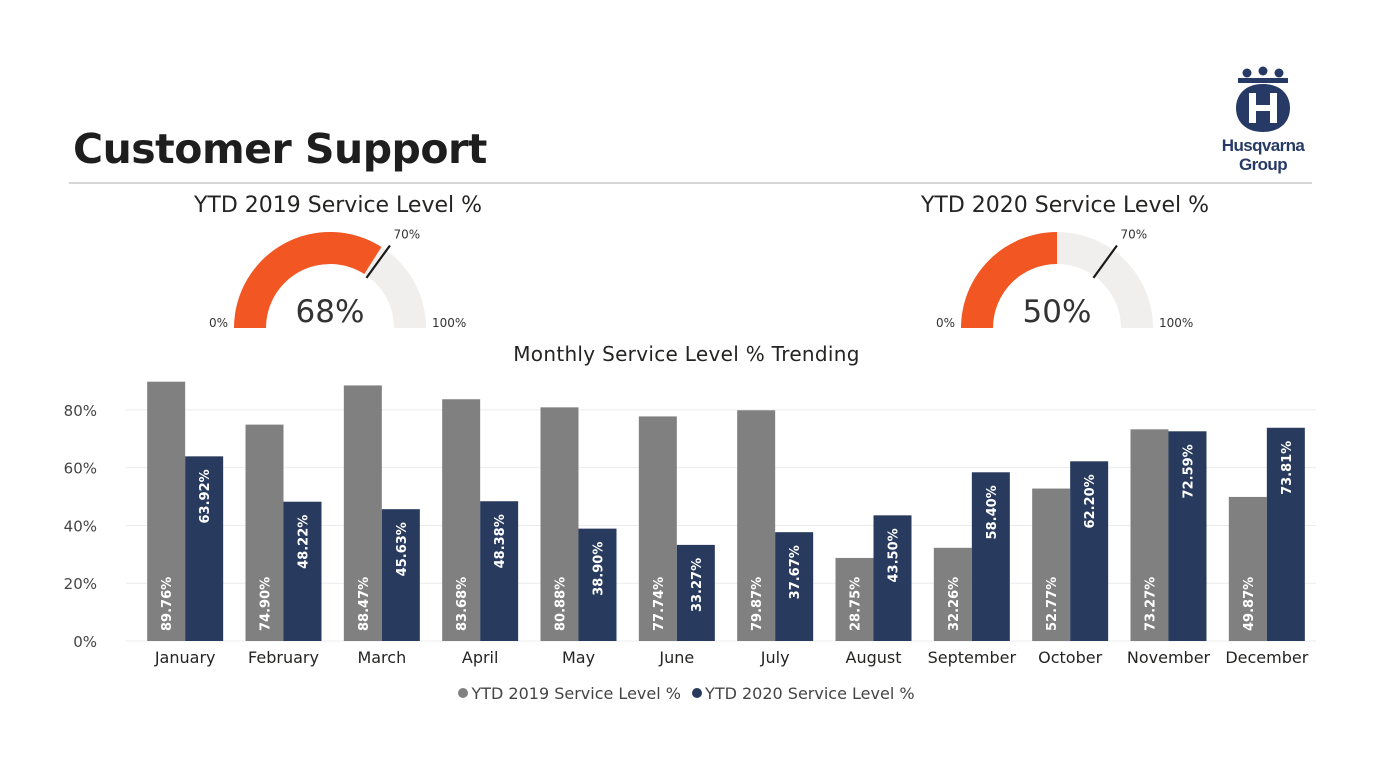  What do you see at coordinates (874, 657) in the screenshot?
I see `x-tick-label: August` at bounding box center [874, 657].